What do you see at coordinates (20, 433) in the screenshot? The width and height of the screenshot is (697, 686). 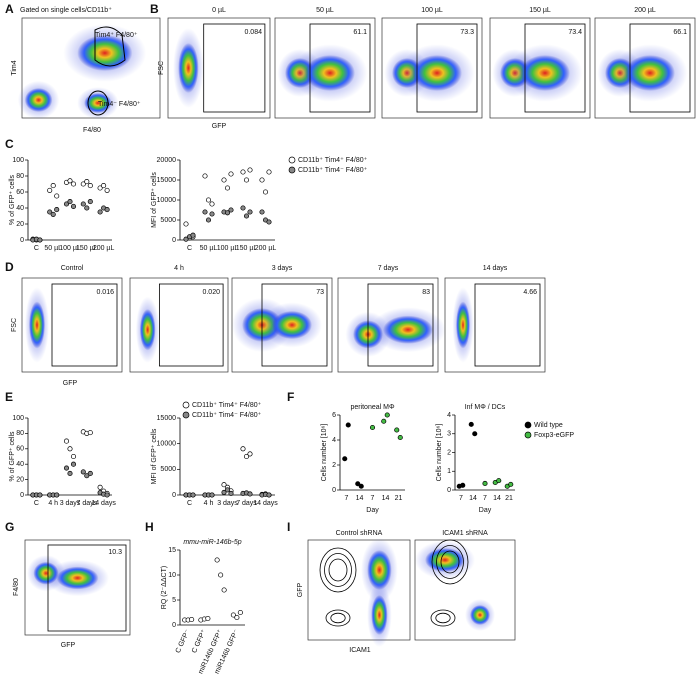 I see `y-tick-label: 80` at bounding box center [20, 433].